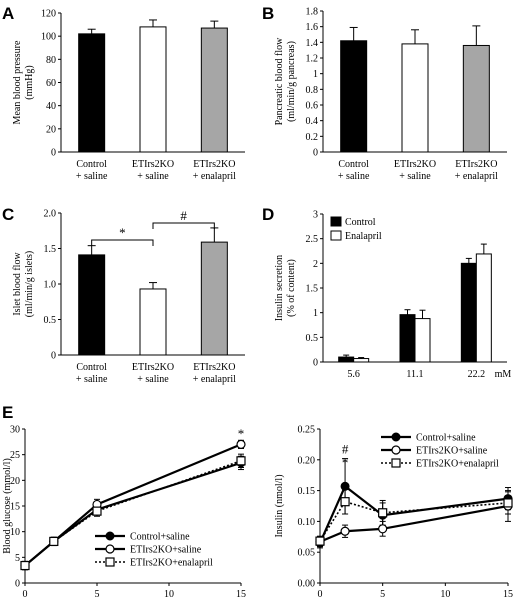  I want to click on y-tick-label: 0.25, so click(307, 430).